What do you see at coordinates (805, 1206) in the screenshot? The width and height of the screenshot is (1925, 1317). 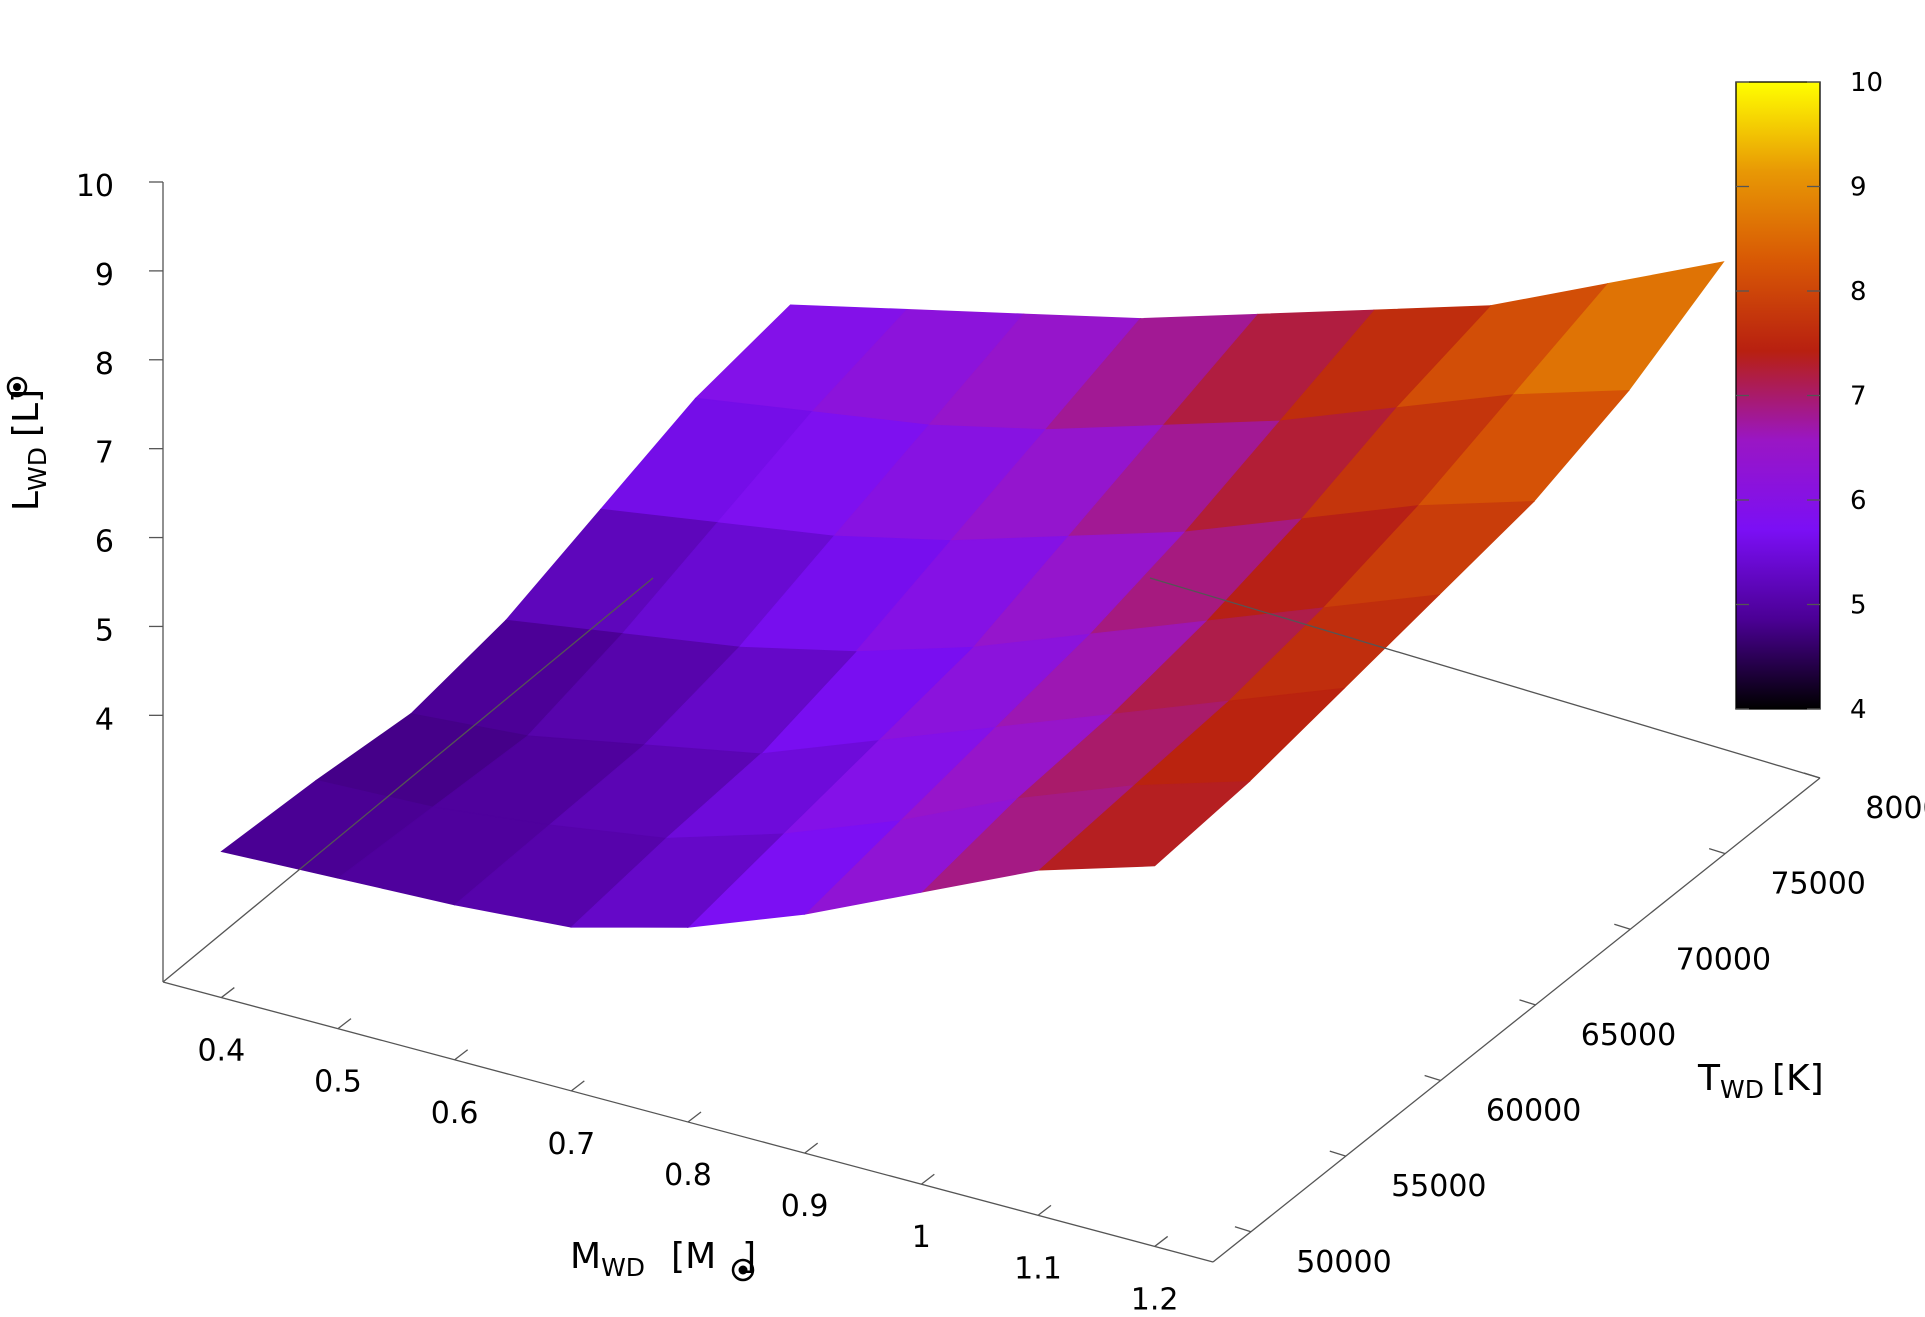 I see `x-tick-label: 0.9` at bounding box center [805, 1206].